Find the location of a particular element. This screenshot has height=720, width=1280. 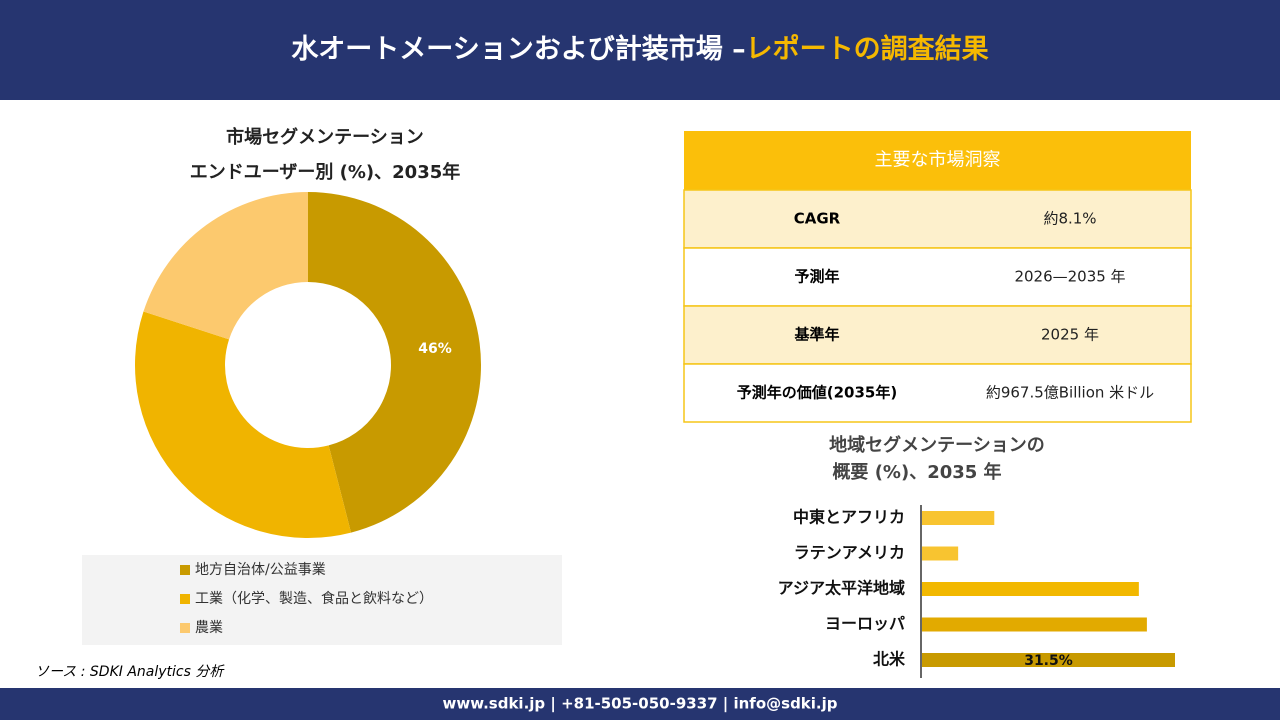

footer-bar is located at coordinates (640, 704).